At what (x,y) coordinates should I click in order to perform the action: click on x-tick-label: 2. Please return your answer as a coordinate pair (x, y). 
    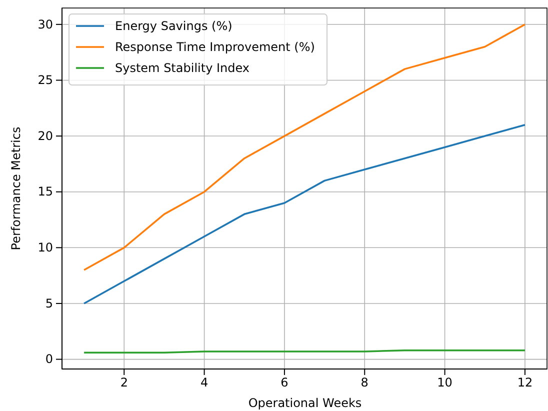
    Looking at the image, I should click on (124, 383).